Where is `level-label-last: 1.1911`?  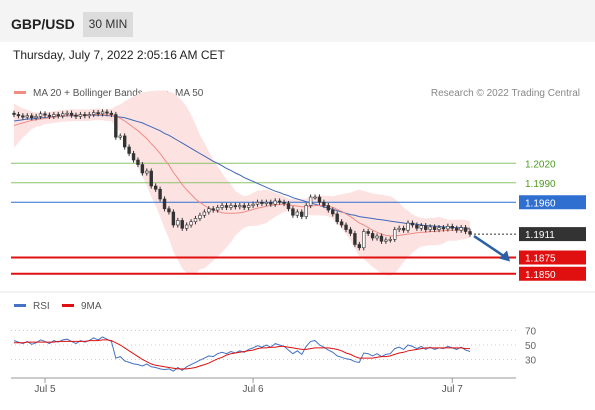 level-label-last: 1.1911 is located at coordinates (540, 235).